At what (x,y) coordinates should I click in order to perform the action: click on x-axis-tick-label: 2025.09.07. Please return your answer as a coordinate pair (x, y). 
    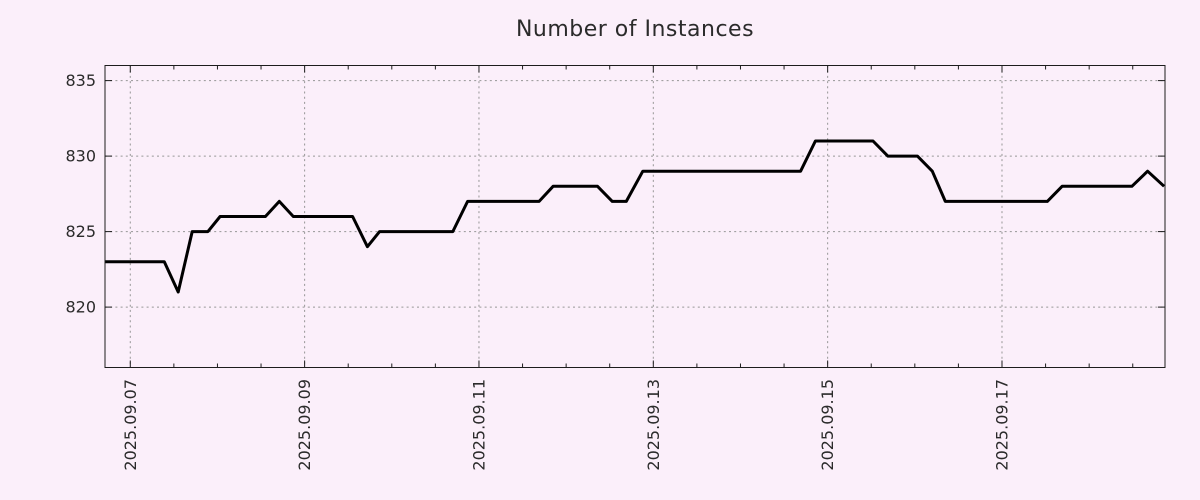
    Looking at the image, I should click on (130, 425).